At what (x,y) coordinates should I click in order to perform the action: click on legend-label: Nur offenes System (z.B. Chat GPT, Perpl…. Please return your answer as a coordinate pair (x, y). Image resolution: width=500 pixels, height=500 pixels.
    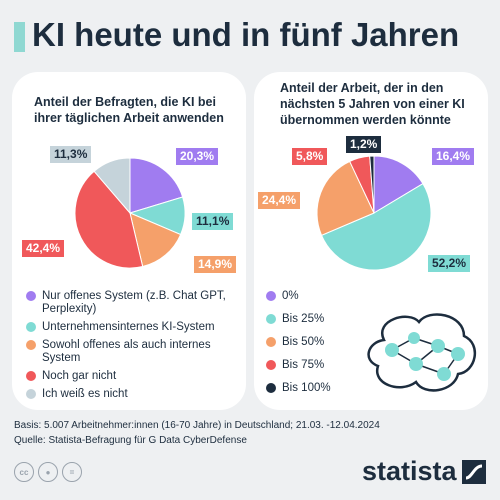
    Looking at the image, I should click on (134, 302).